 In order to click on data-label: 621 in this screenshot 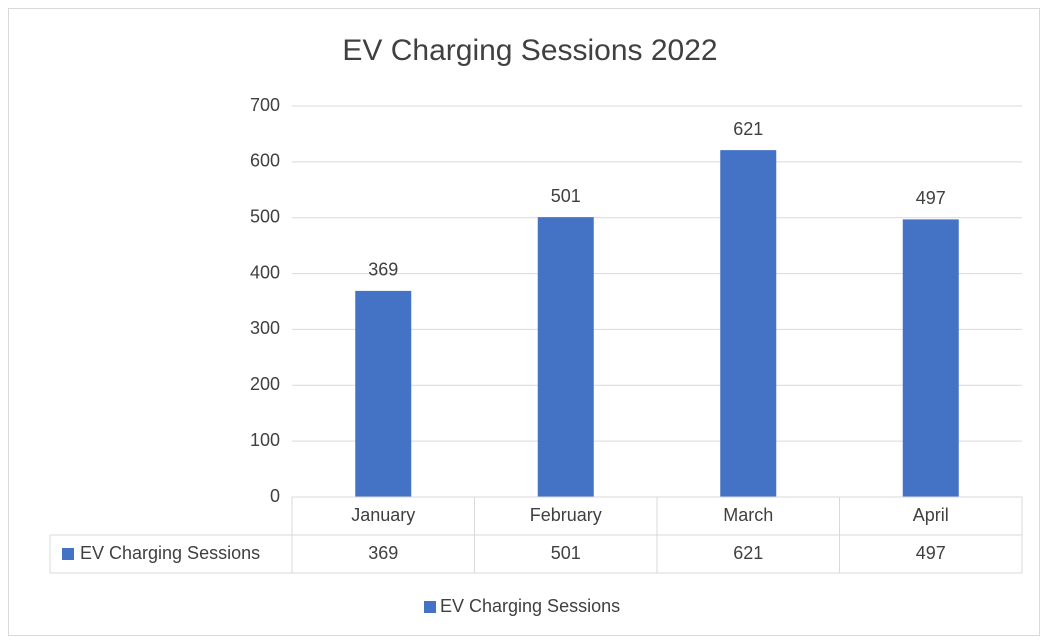, I will do `click(748, 129)`.